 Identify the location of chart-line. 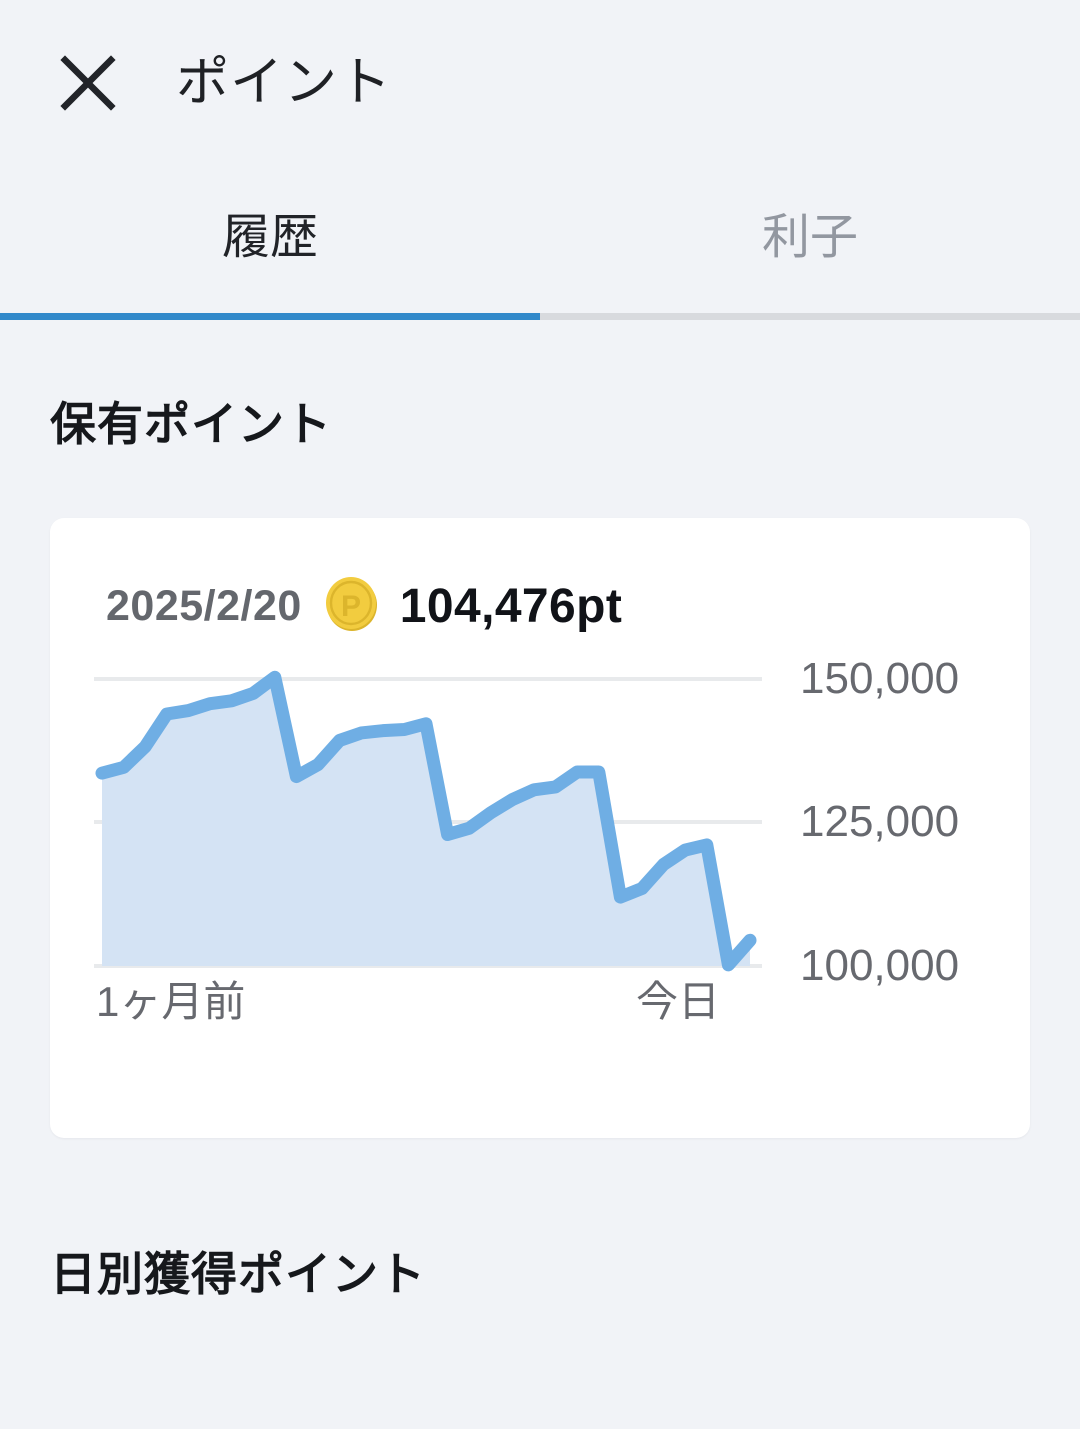
(426, 821).